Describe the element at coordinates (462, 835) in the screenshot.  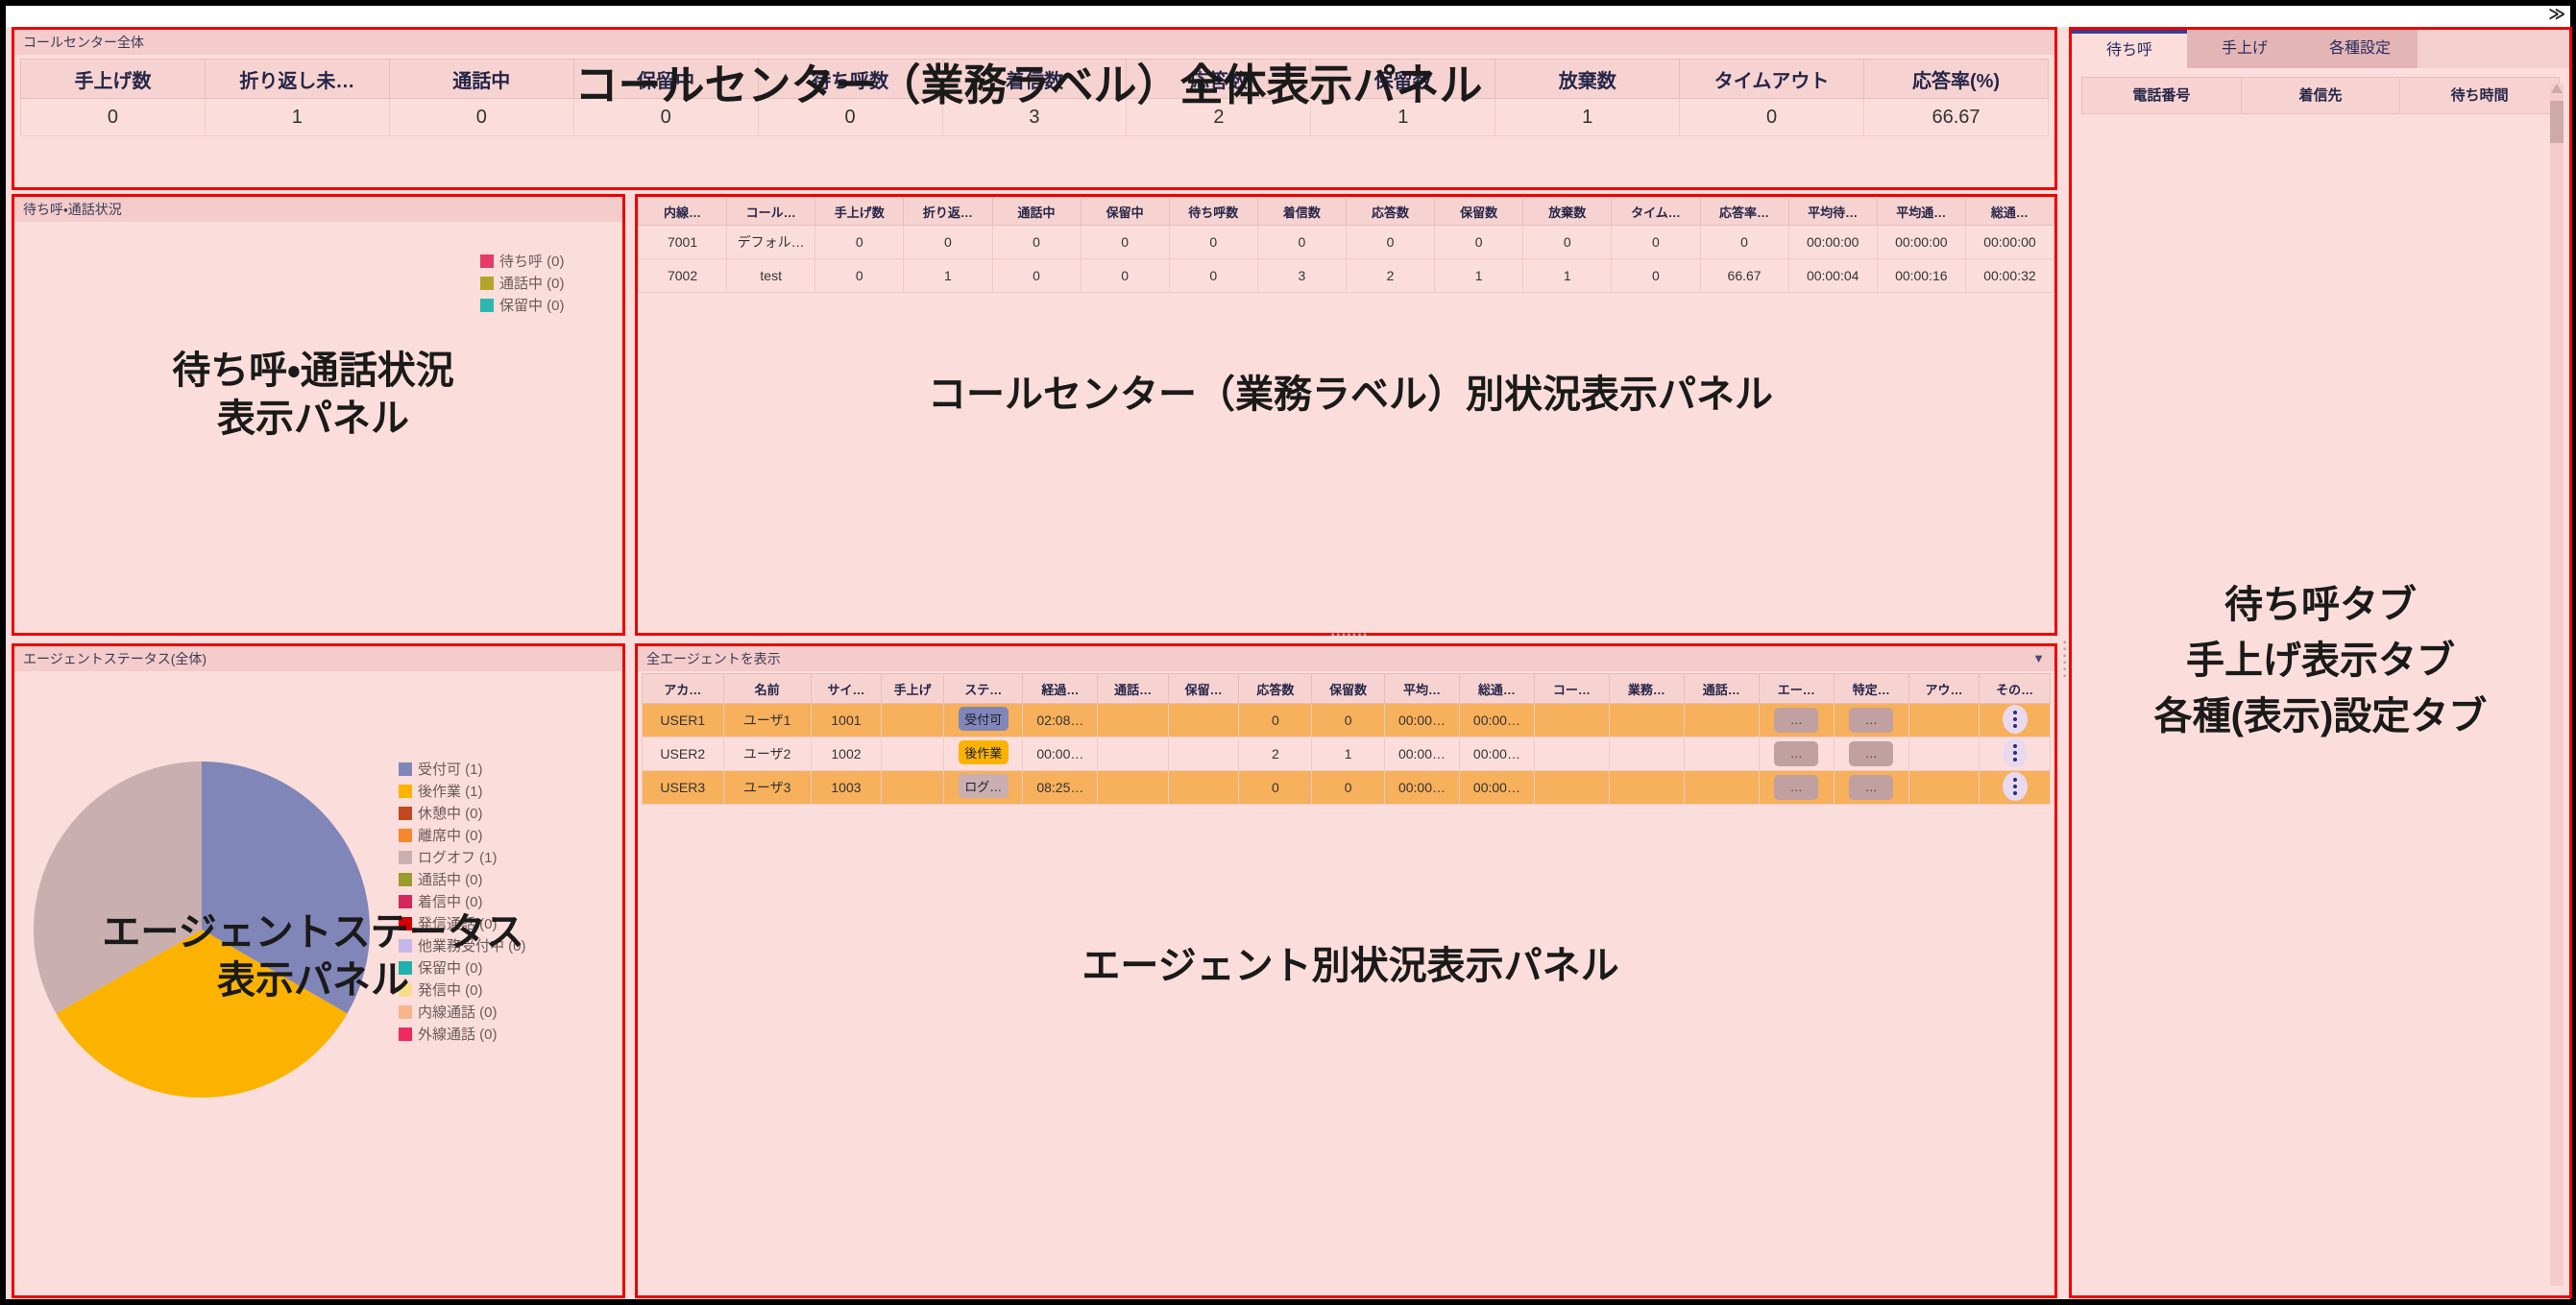
I see `agent-status-legend-item: 離席中 (0)` at that location.